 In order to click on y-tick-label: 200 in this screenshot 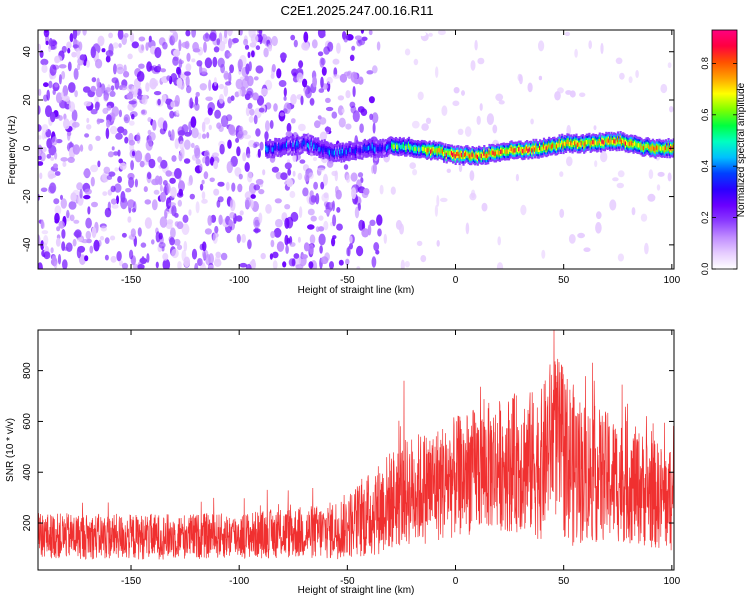, I will do `click(27, 522)`.